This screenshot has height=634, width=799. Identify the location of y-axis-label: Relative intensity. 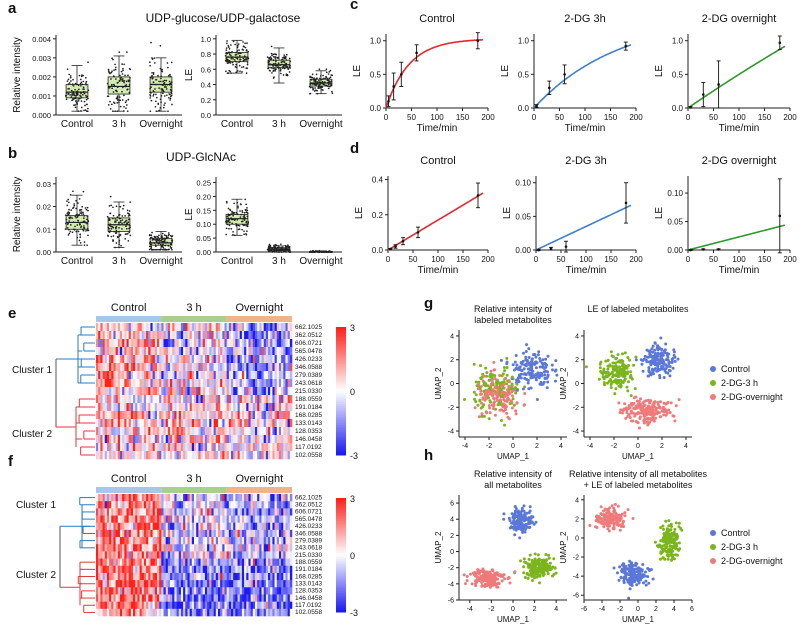
(17, 75).